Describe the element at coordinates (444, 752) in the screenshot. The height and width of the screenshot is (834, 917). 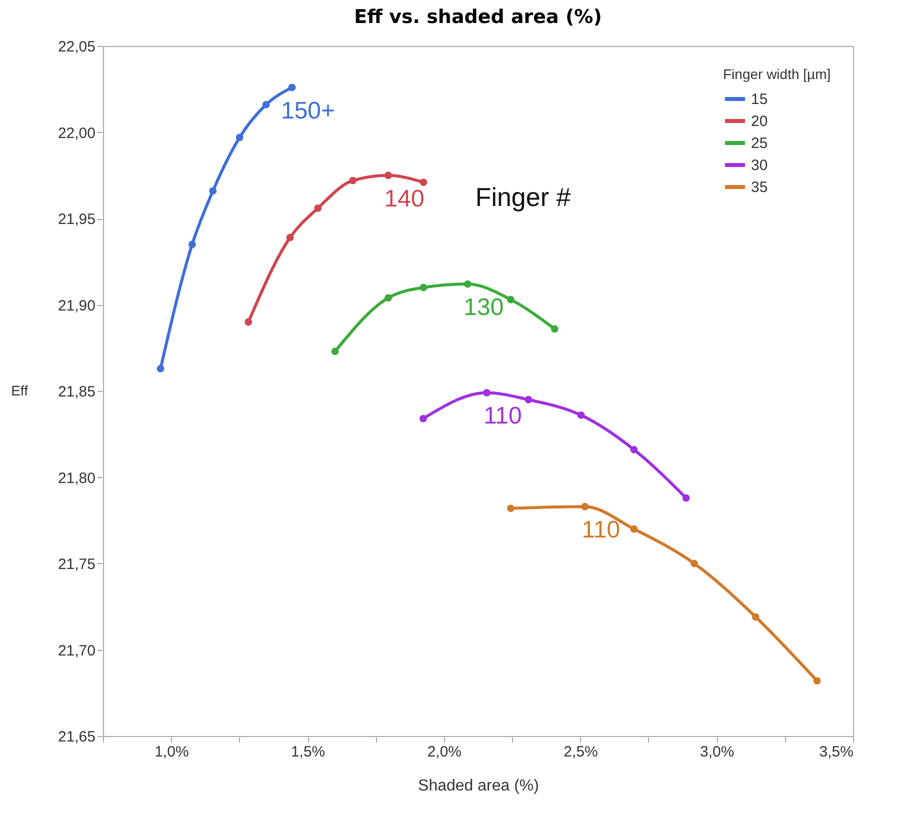
I see `x-tick-label: 2,0%` at that location.